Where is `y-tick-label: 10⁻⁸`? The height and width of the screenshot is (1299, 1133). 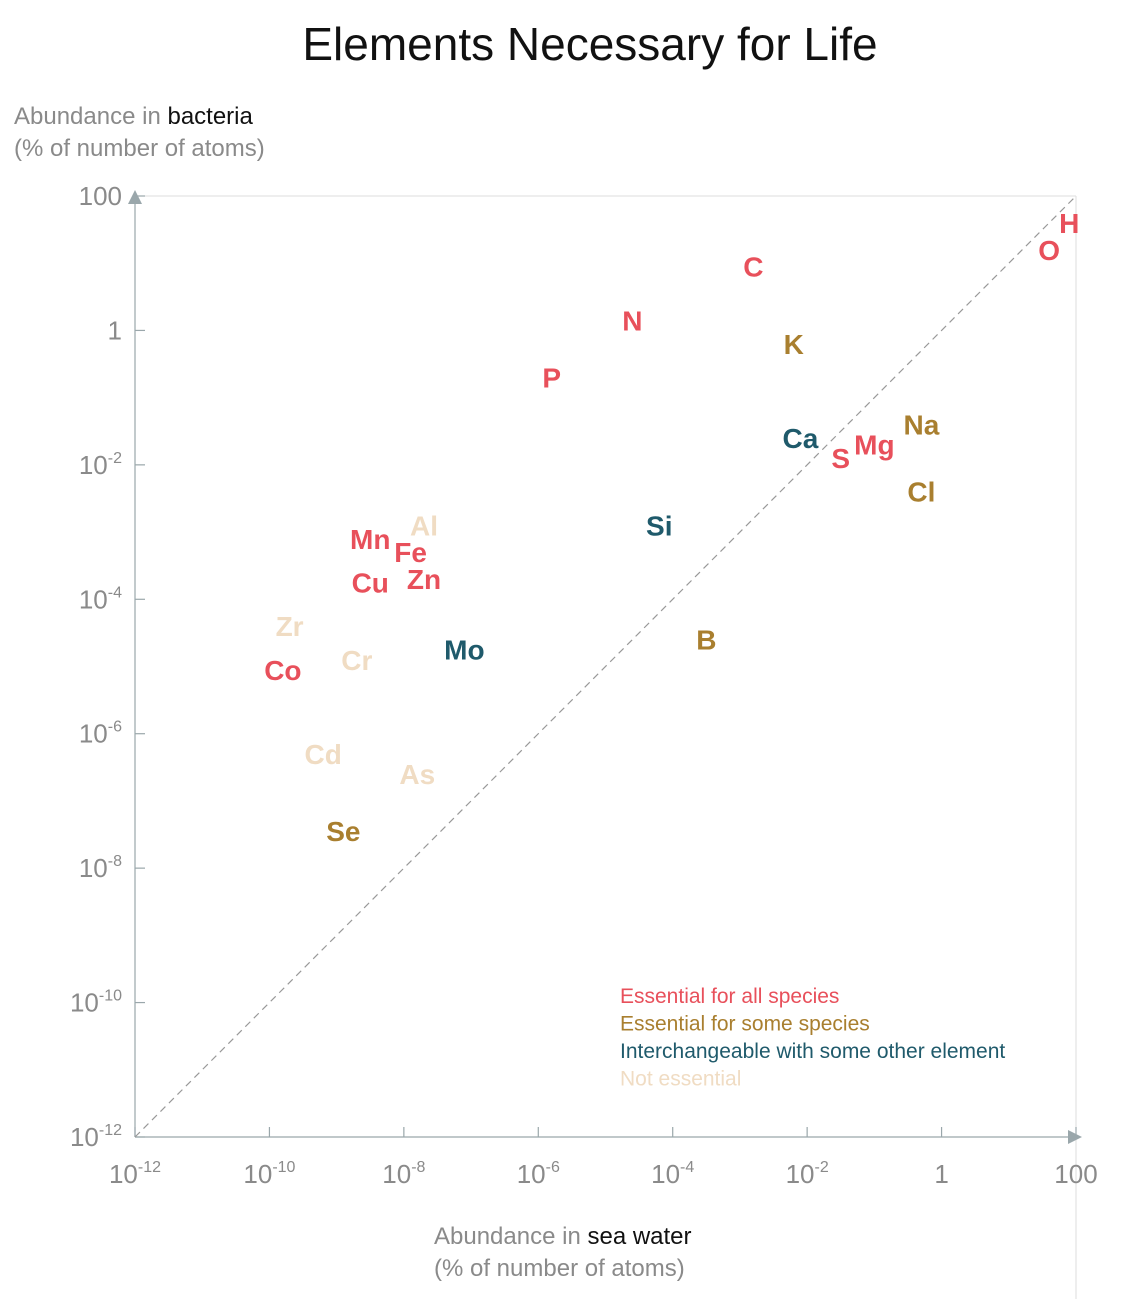 y-tick-label: 10⁻⁸ is located at coordinates (100, 868).